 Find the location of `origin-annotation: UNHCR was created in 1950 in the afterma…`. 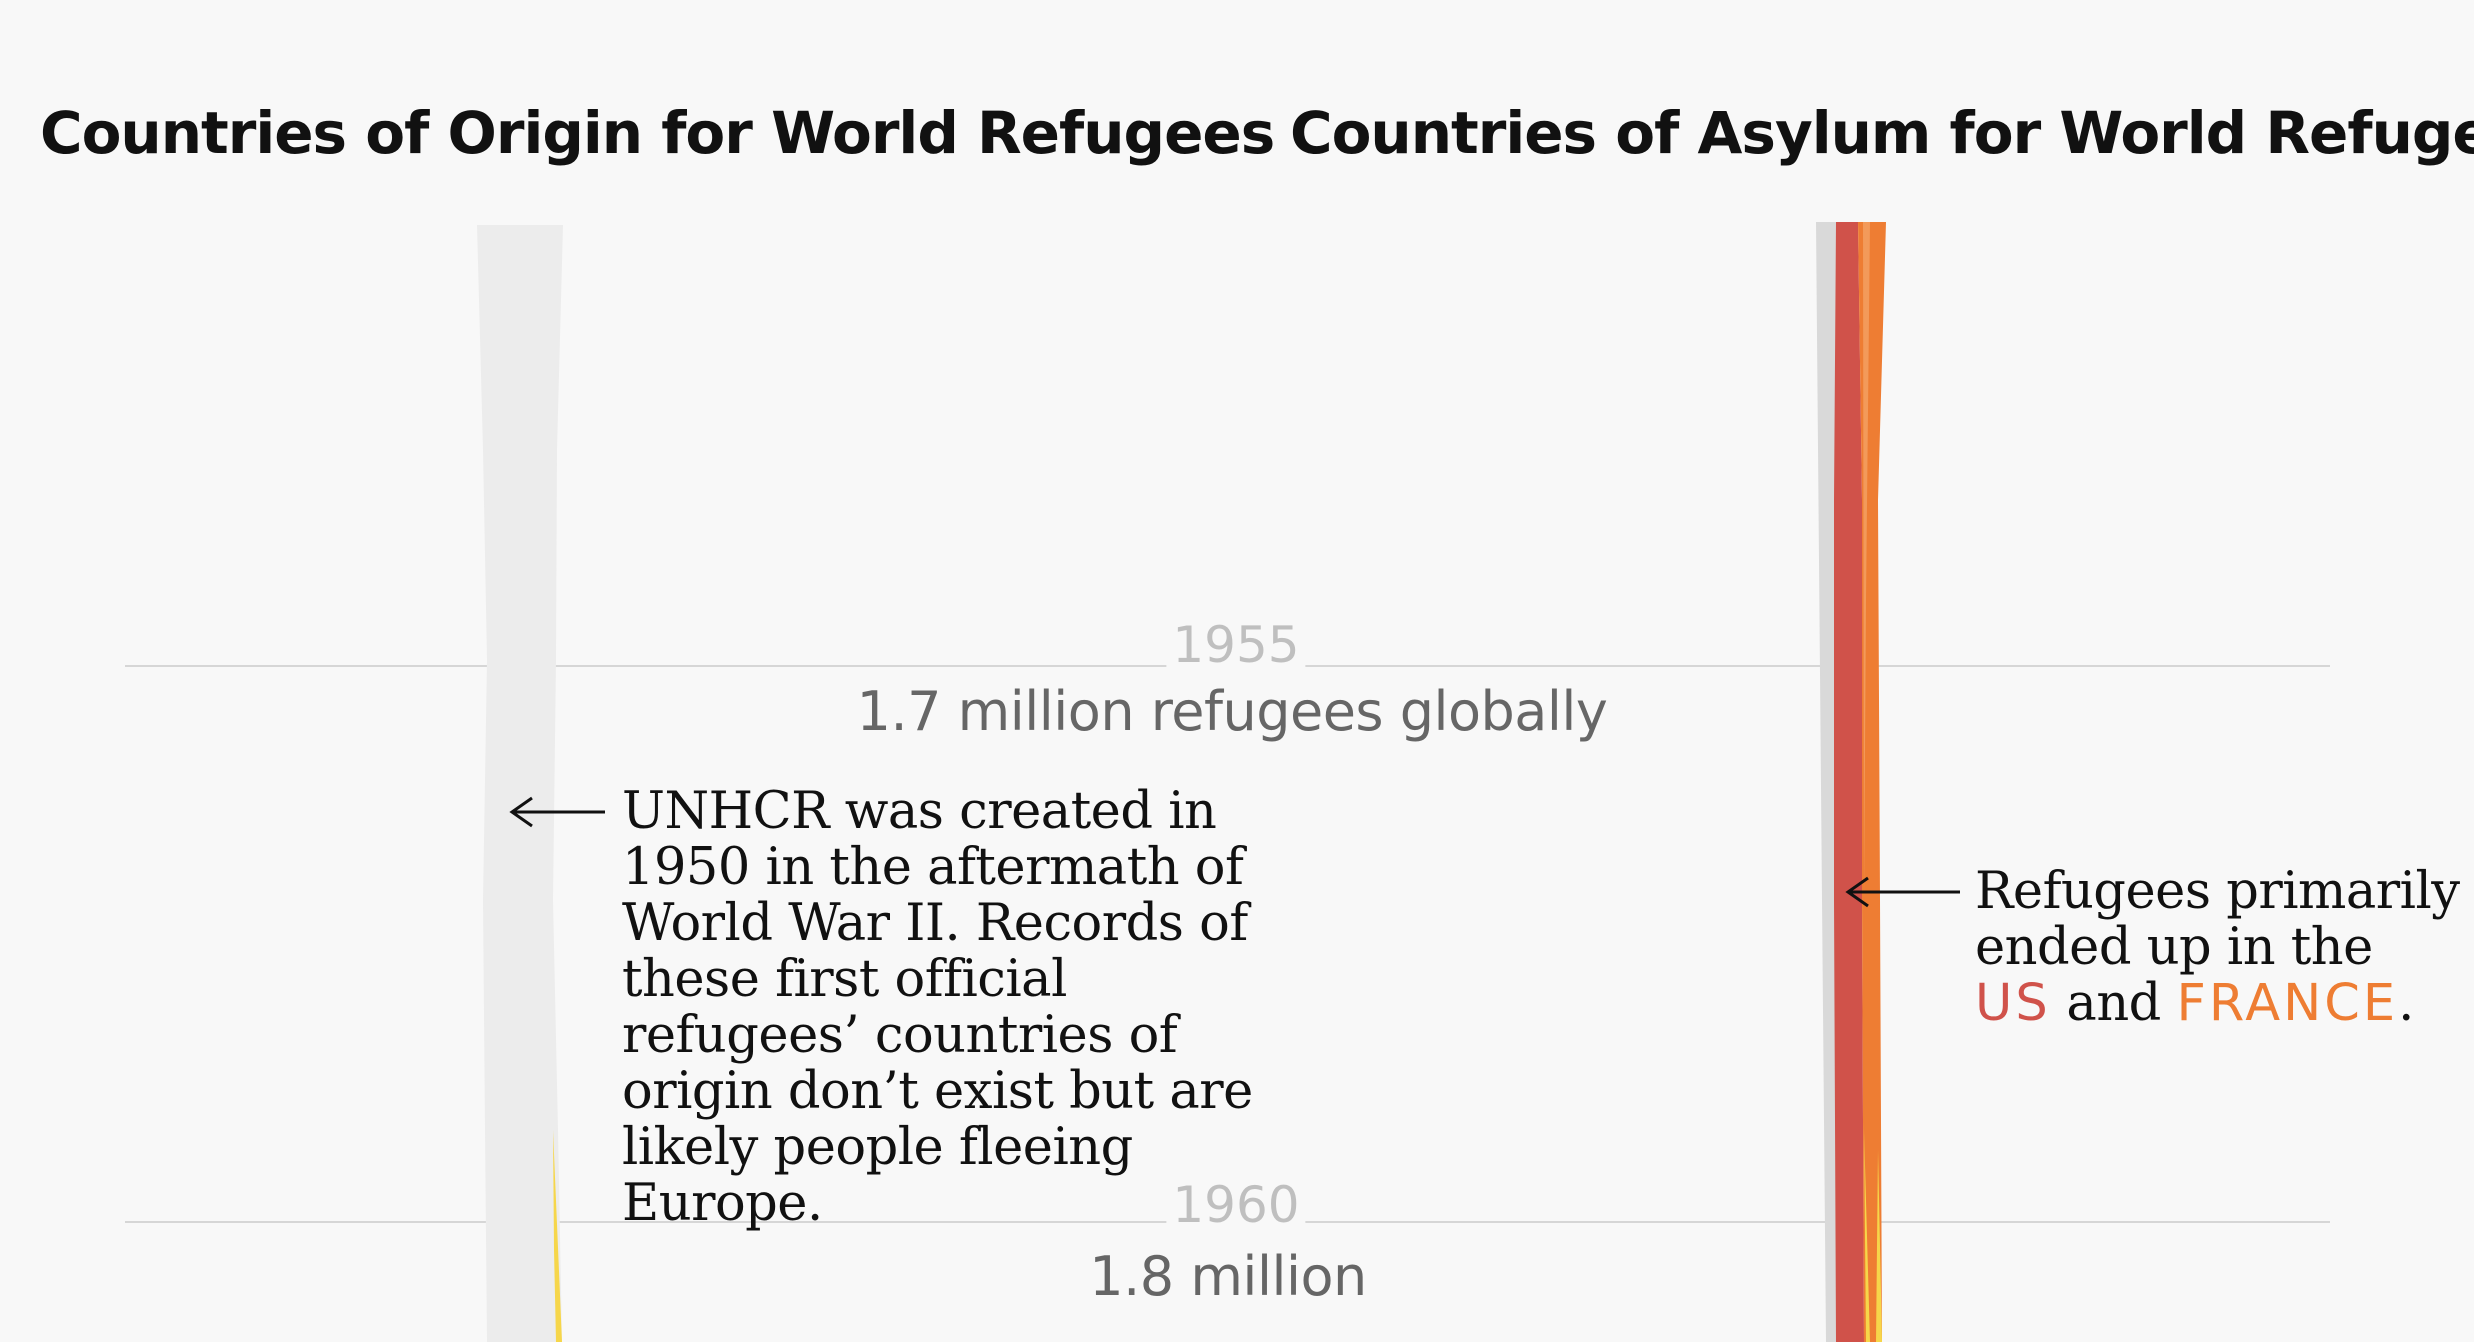

origin-annotation: UNHCR was created in 1950 in the afterma… is located at coordinates (942, 1008).